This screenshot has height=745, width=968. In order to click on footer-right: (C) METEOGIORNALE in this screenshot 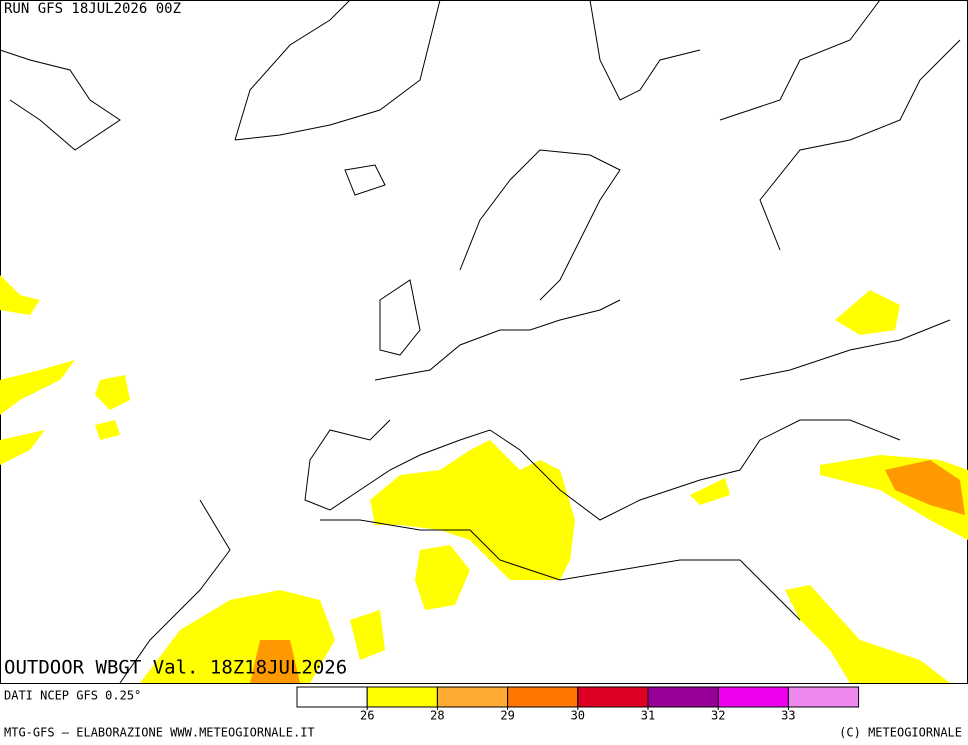, I will do `click(900, 733)`.